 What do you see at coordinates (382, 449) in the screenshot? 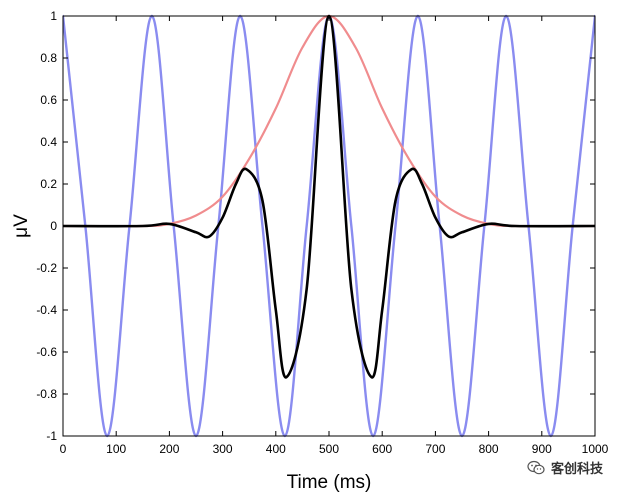
I see `x-tick-label: 600` at bounding box center [382, 449].